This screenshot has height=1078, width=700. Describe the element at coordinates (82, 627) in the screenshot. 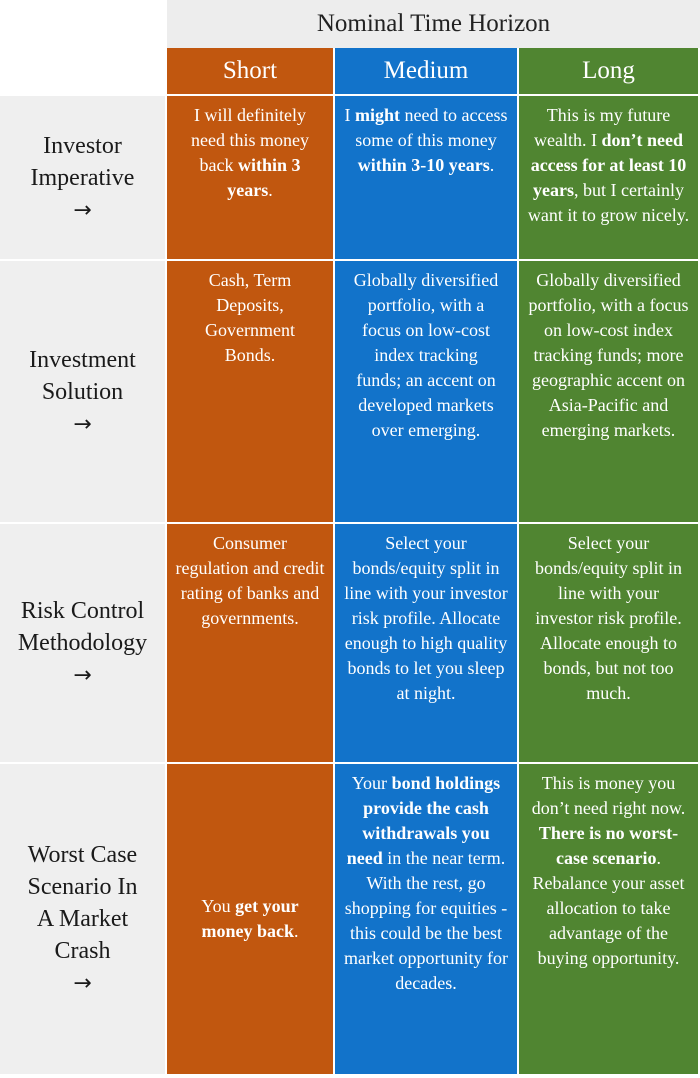

I see `row-label: Risk Control Methodology` at that location.